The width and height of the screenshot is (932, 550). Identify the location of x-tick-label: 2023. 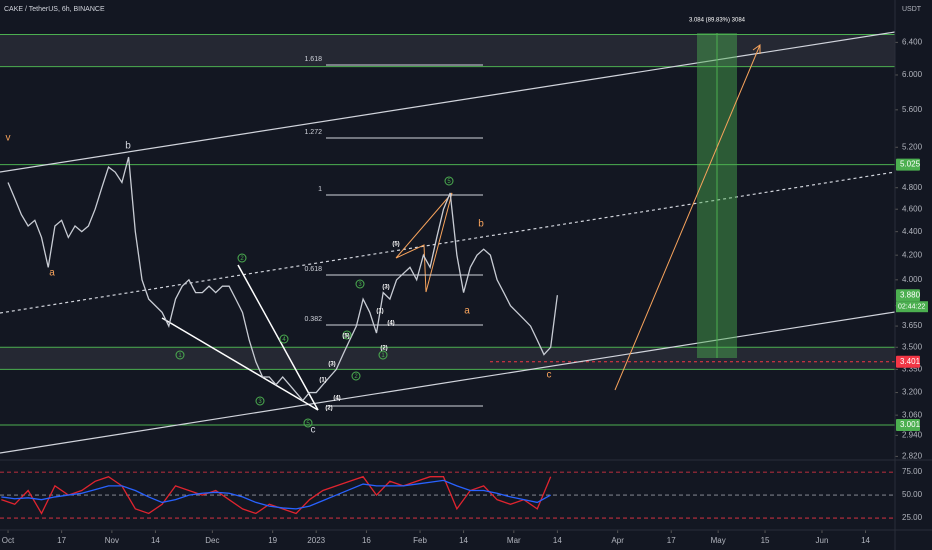
(316, 540).